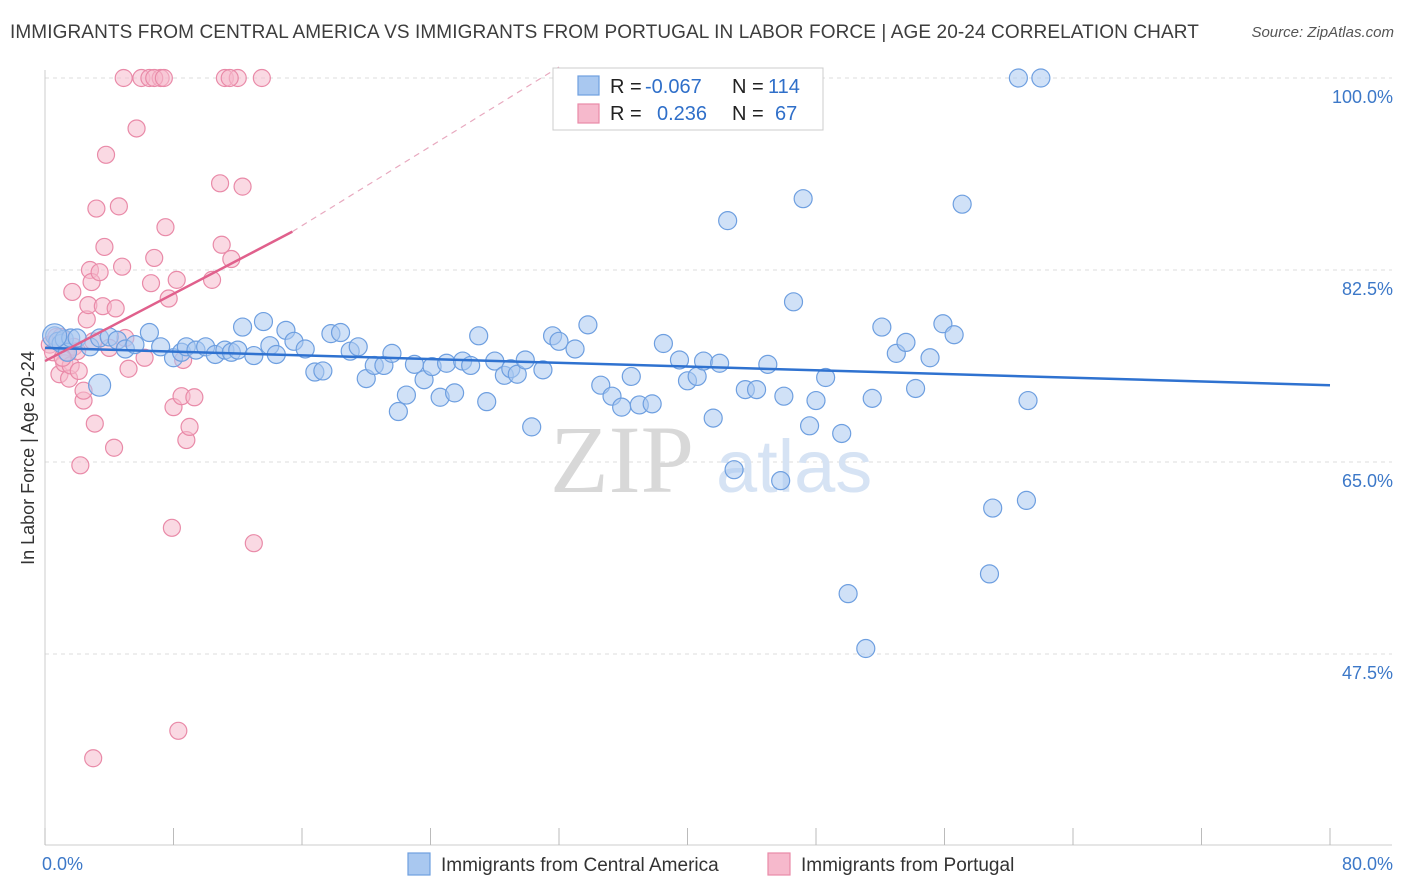  What do you see at coordinates (1322, 32) in the screenshot?
I see `source-credit: Source: ZipAtlas.com` at bounding box center [1322, 32].